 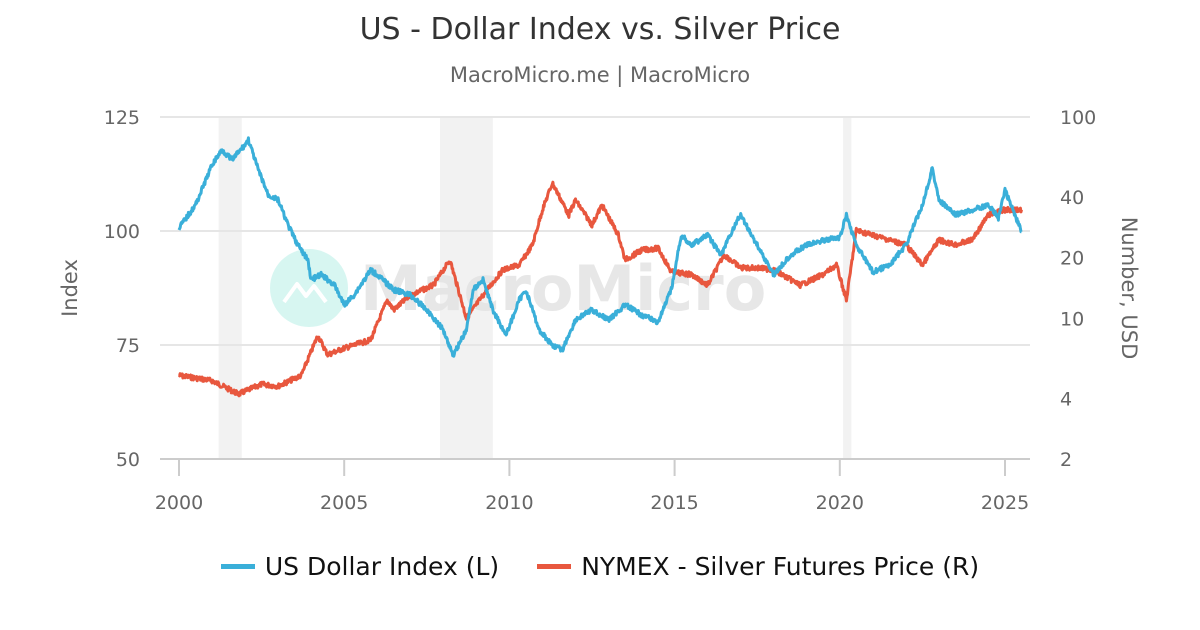 I want to click on right-tick-label: 2, so click(x=1066, y=460).